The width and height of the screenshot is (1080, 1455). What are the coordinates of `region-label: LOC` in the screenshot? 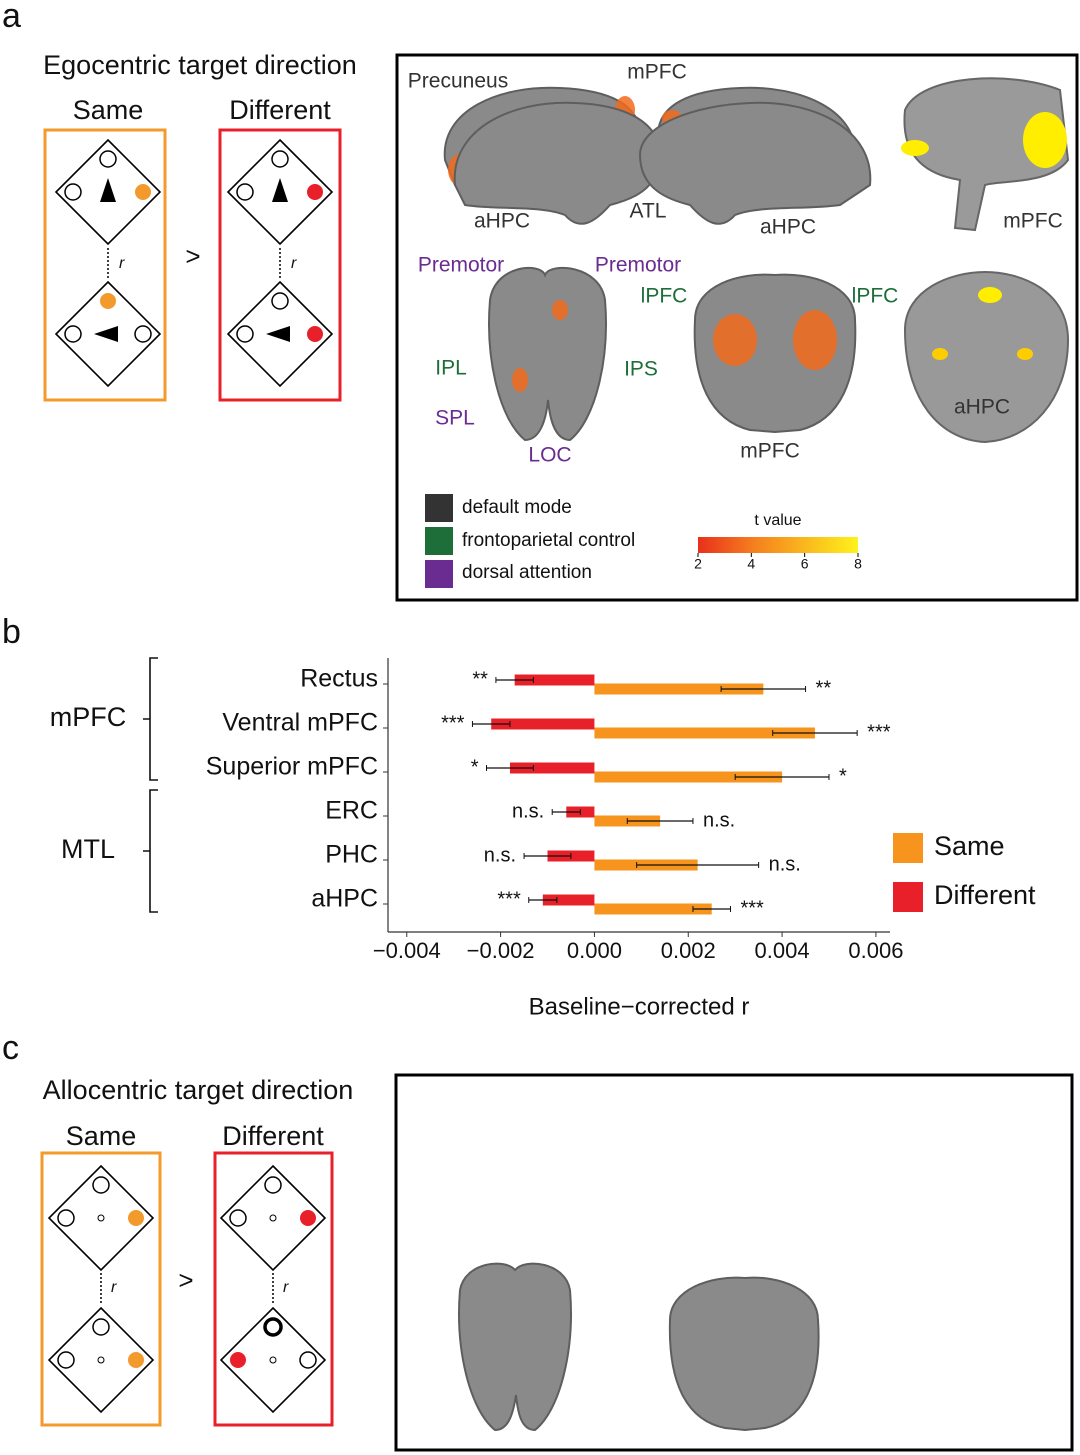 It's located at (549, 455).